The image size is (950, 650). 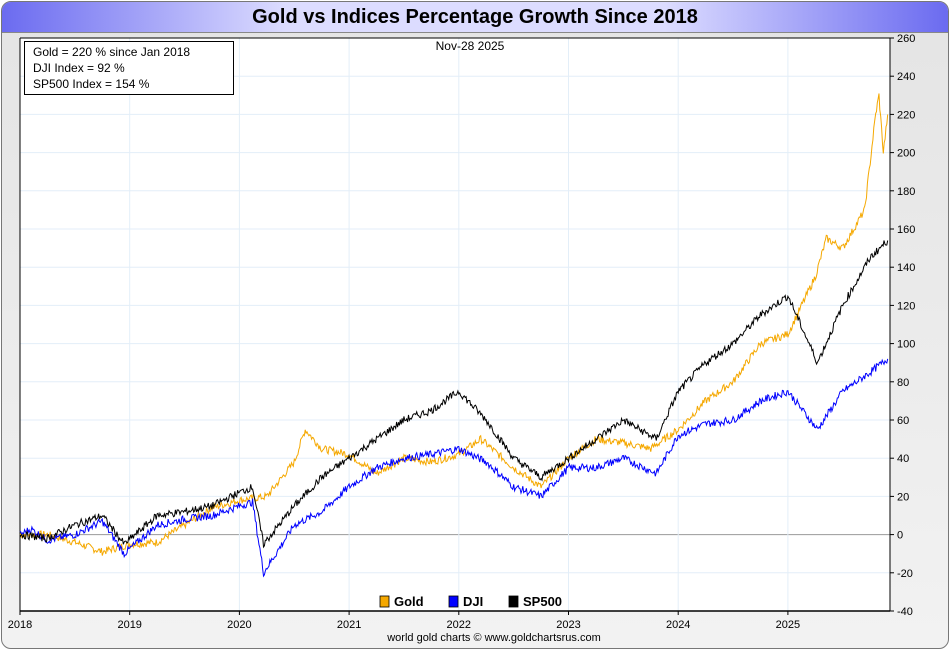 What do you see at coordinates (349, 625) in the screenshot?
I see `x-tick-label: 2021` at bounding box center [349, 625].